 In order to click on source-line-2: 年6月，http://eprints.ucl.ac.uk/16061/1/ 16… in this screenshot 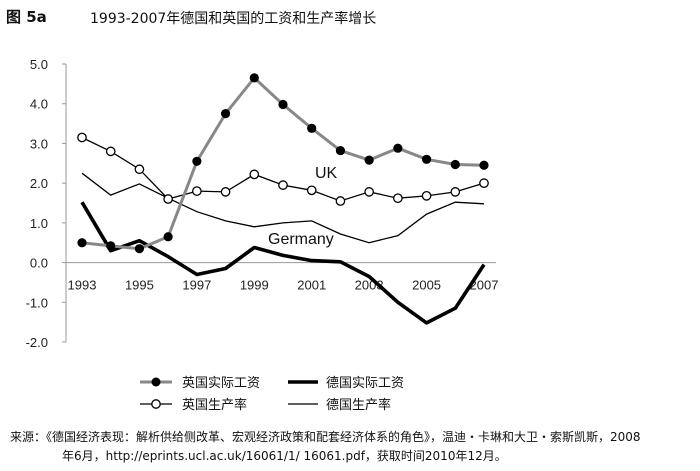, I will do `click(284, 456)`.